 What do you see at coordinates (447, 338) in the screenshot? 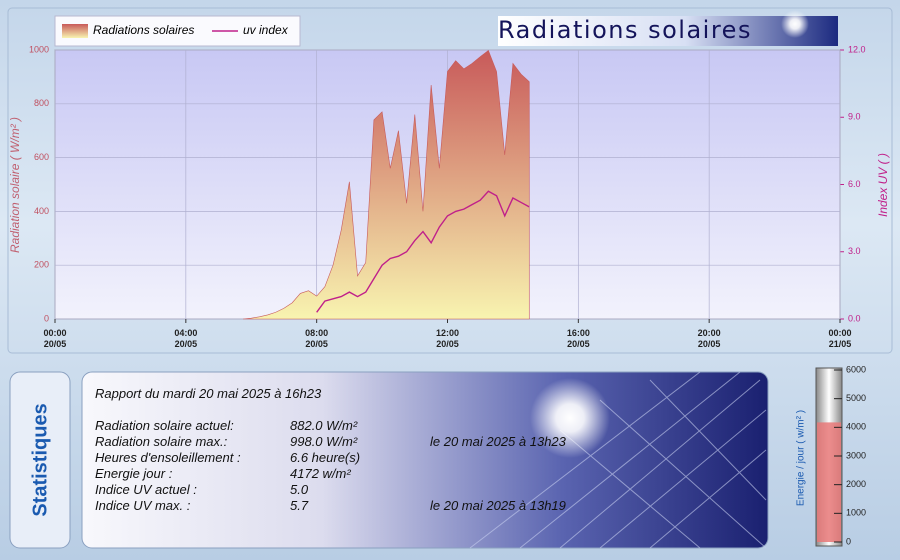
I see `x-tick-label: 12:00 20/05` at bounding box center [447, 338].